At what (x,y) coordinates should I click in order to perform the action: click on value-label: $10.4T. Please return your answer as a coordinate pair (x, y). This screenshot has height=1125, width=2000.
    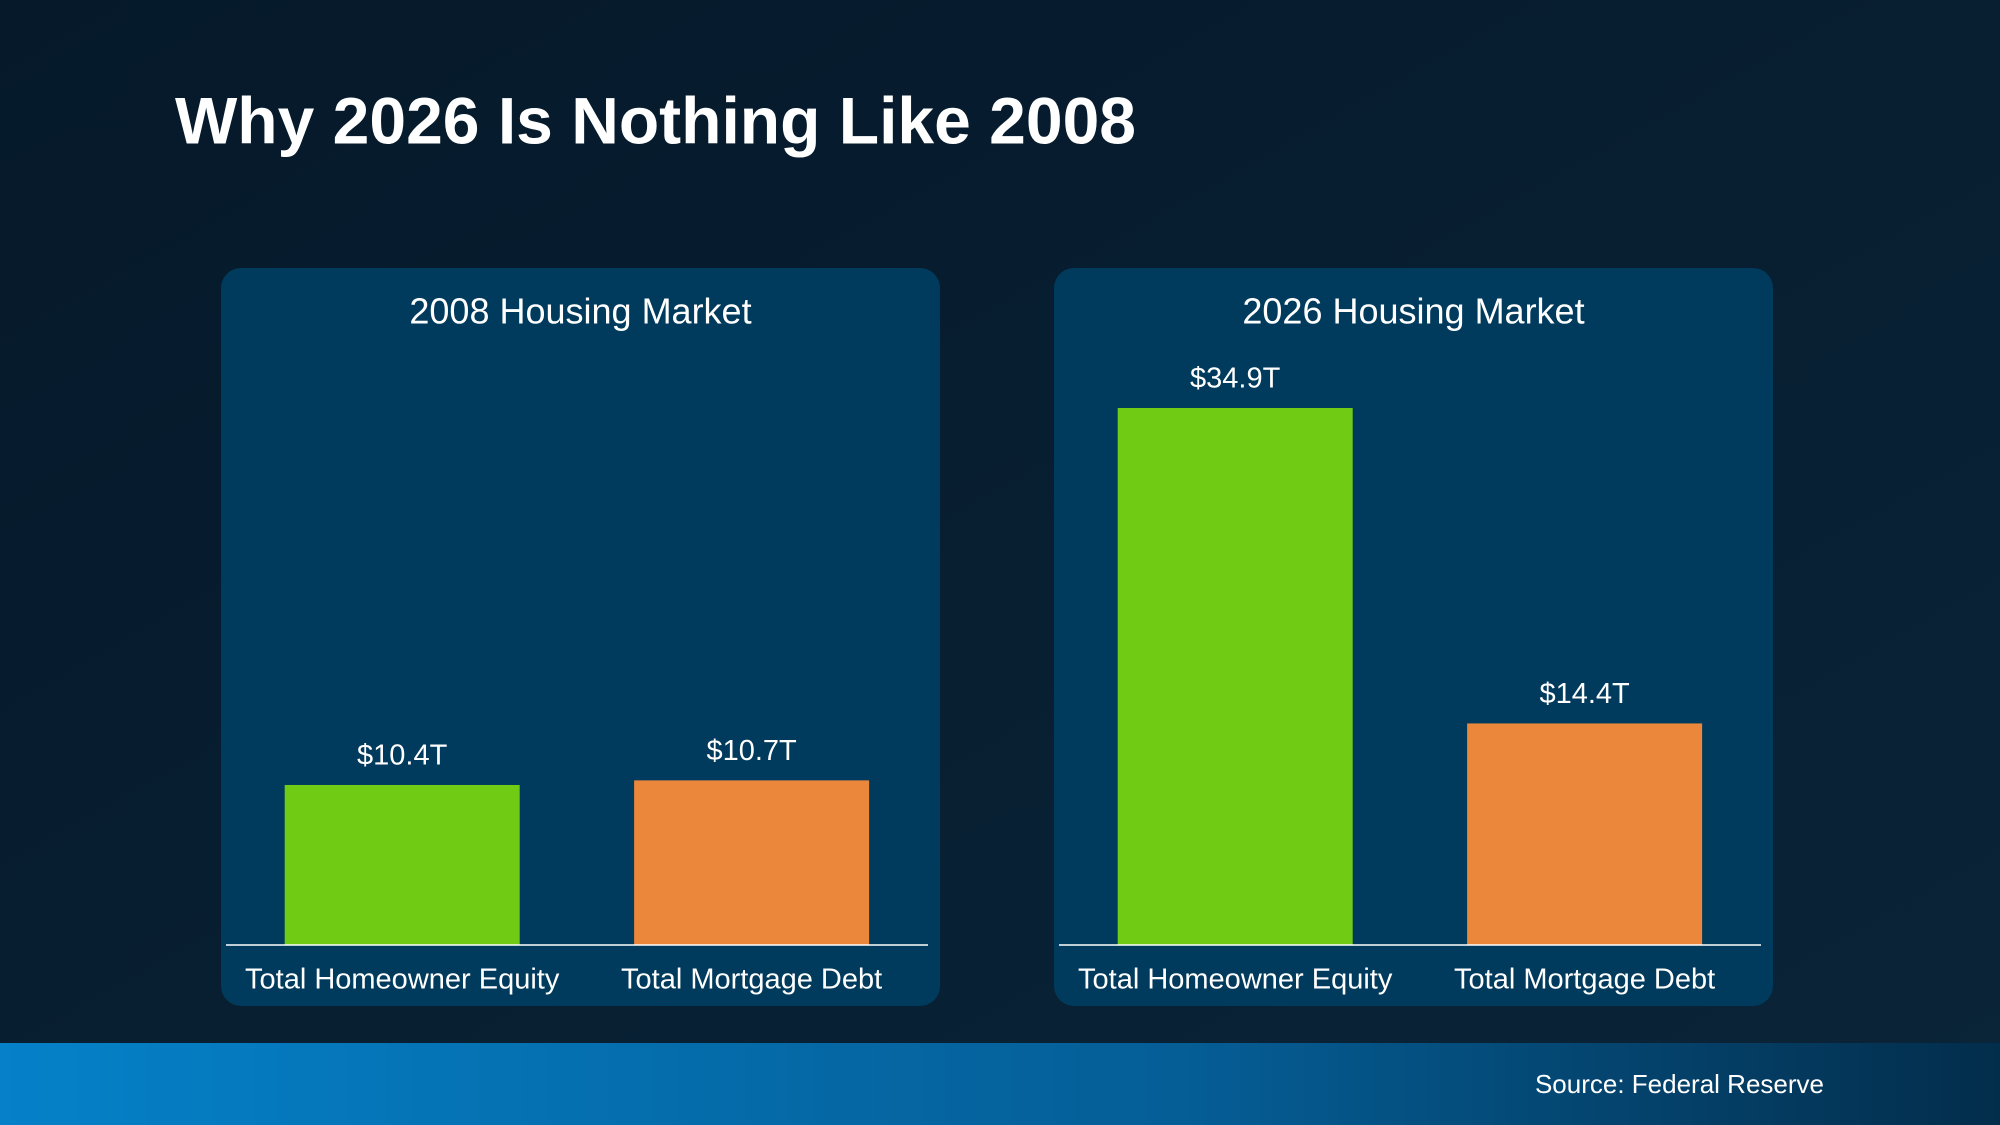
    Looking at the image, I should click on (402, 756).